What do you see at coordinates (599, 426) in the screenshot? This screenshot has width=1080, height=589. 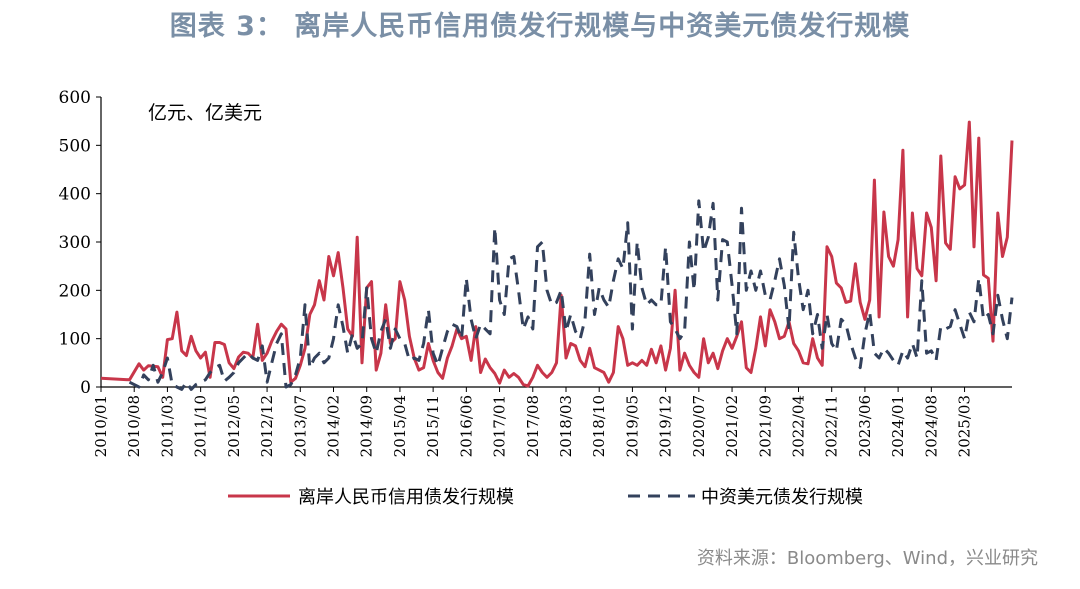 I see `x-tick-label: 2018/10` at bounding box center [599, 426].